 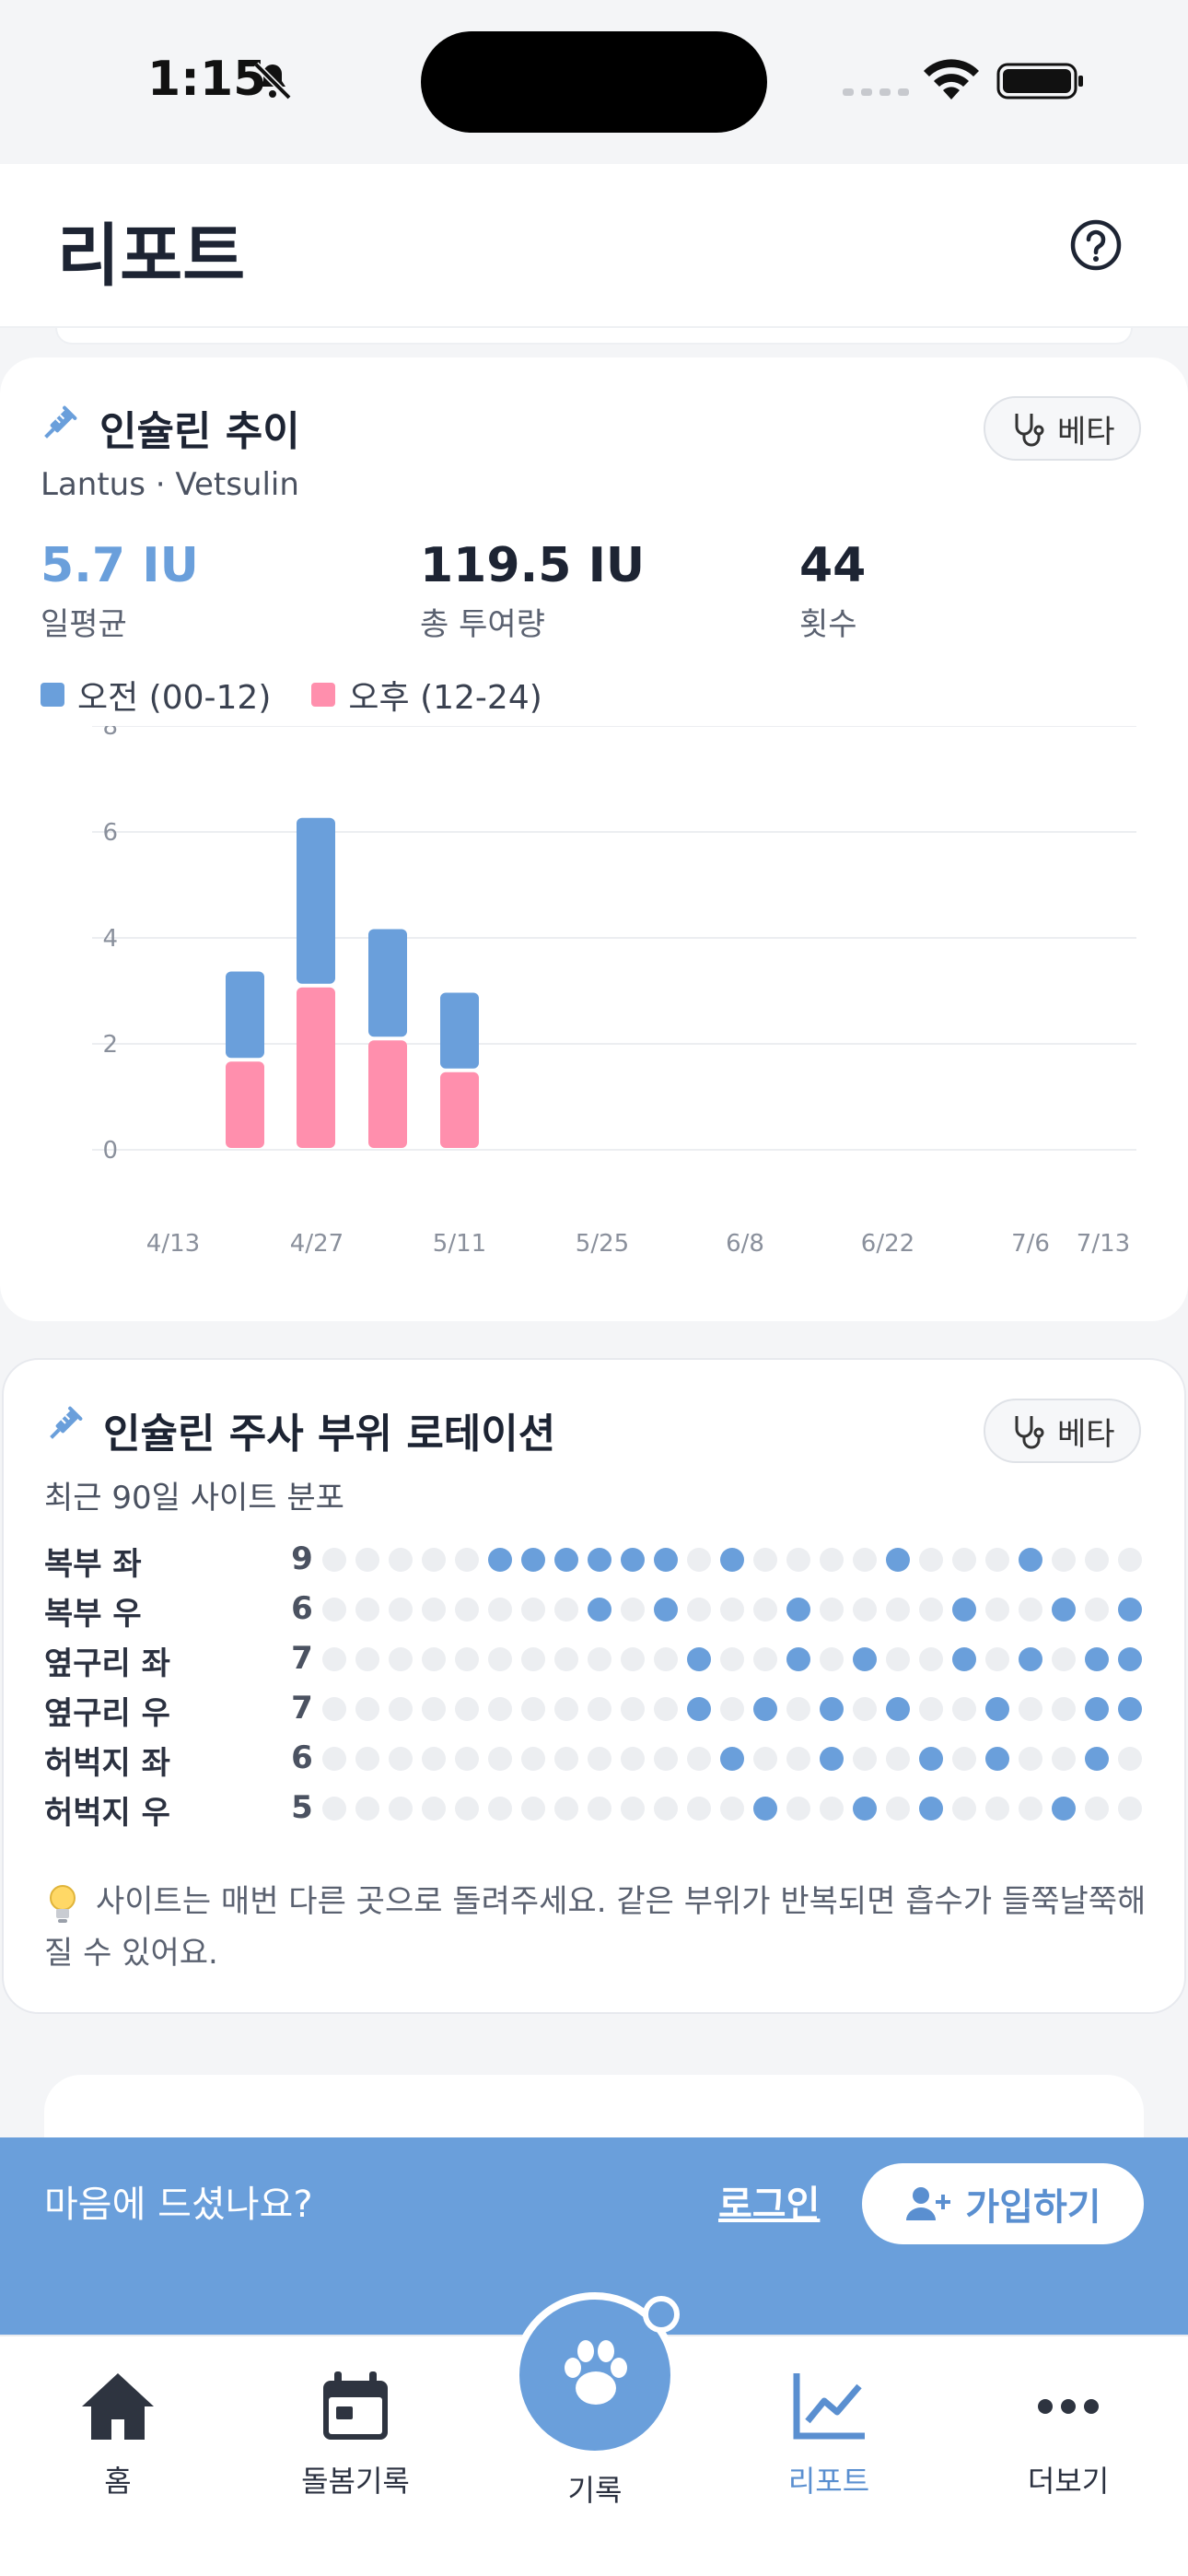 I want to click on help-icon, so click(x=1096, y=245).